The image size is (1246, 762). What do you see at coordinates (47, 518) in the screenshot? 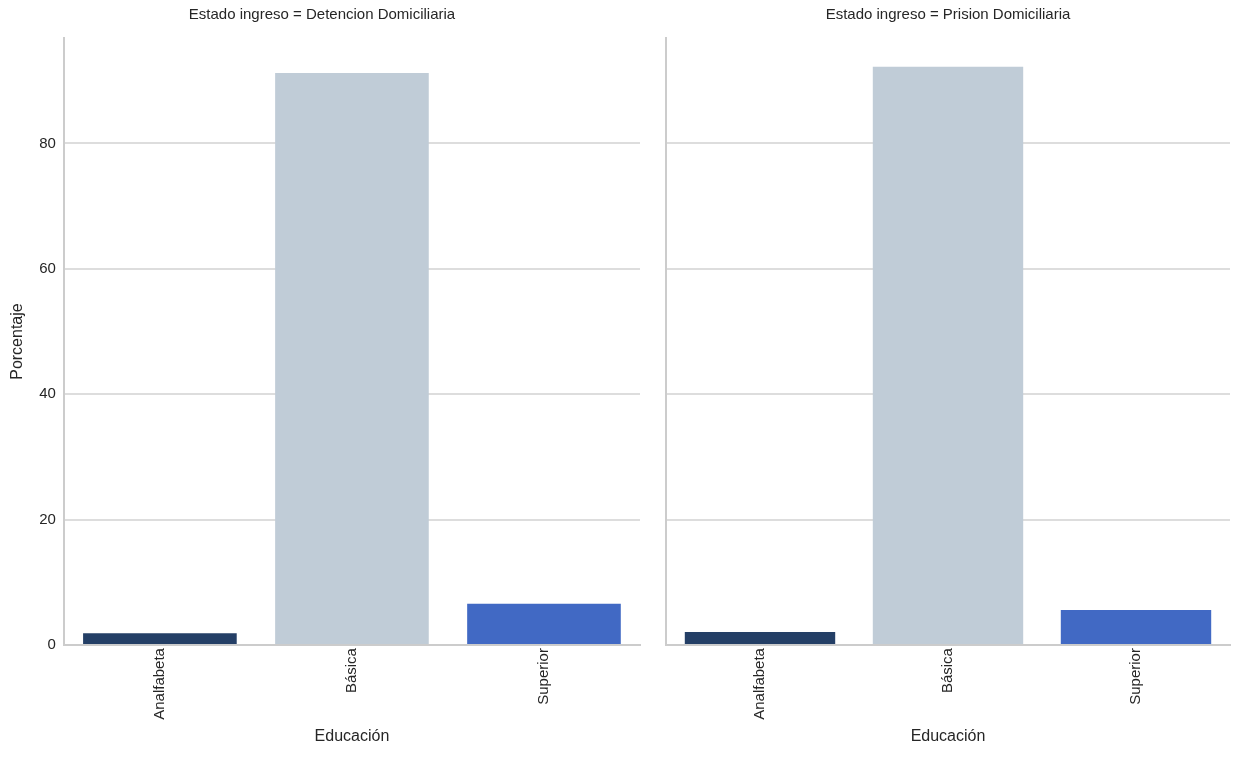
I see `y-tick-label: 20` at bounding box center [47, 518].